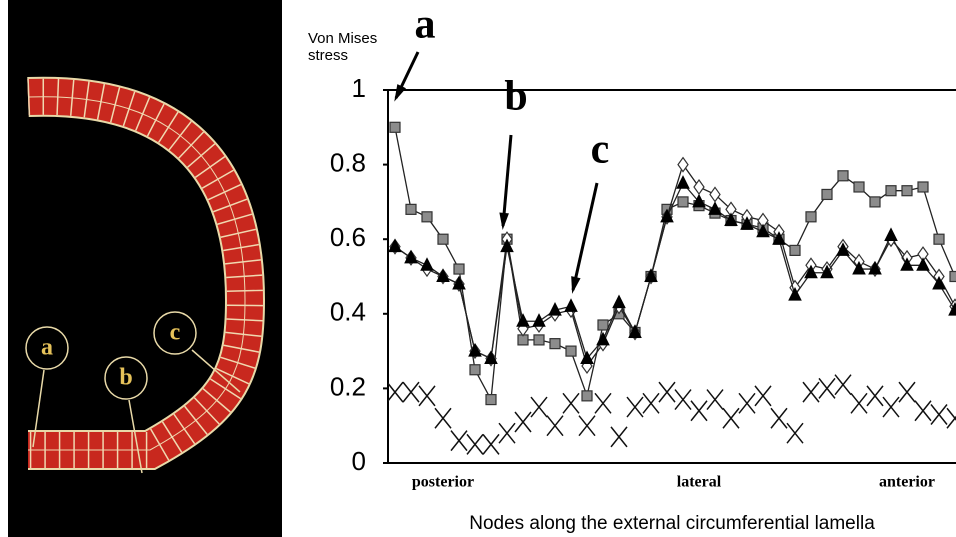 The image size is (956, 537). Describe the element at coordinates (348, 312) in the screenshot. I see `y-tick-label: 0.4` at that location.